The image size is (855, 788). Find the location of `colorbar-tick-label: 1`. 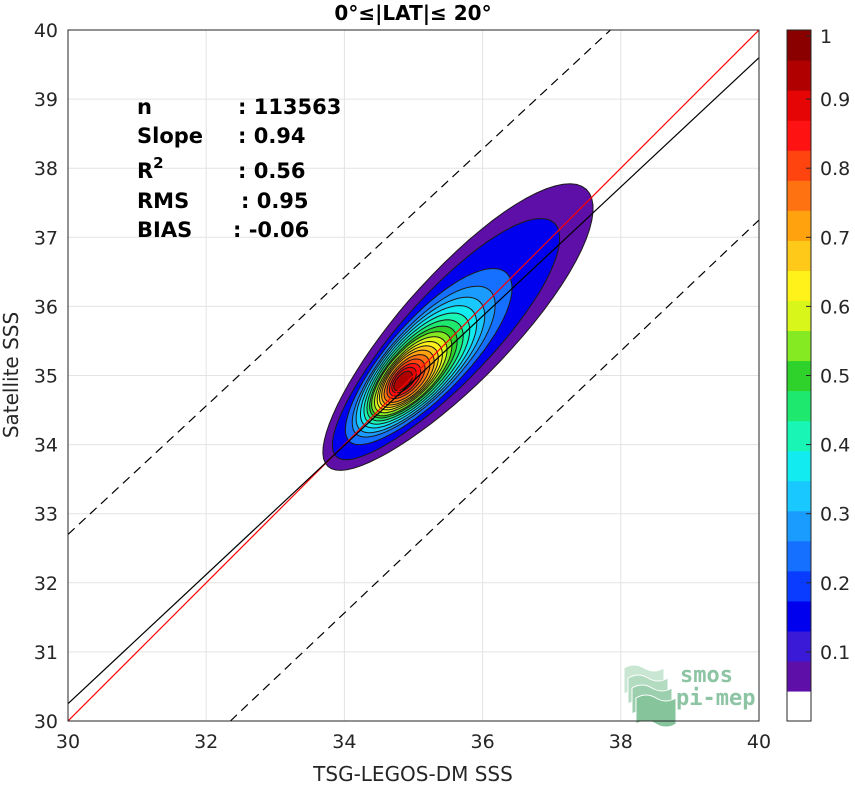

colorbar-tick-label: 1 is located at coordinates (826, 37).